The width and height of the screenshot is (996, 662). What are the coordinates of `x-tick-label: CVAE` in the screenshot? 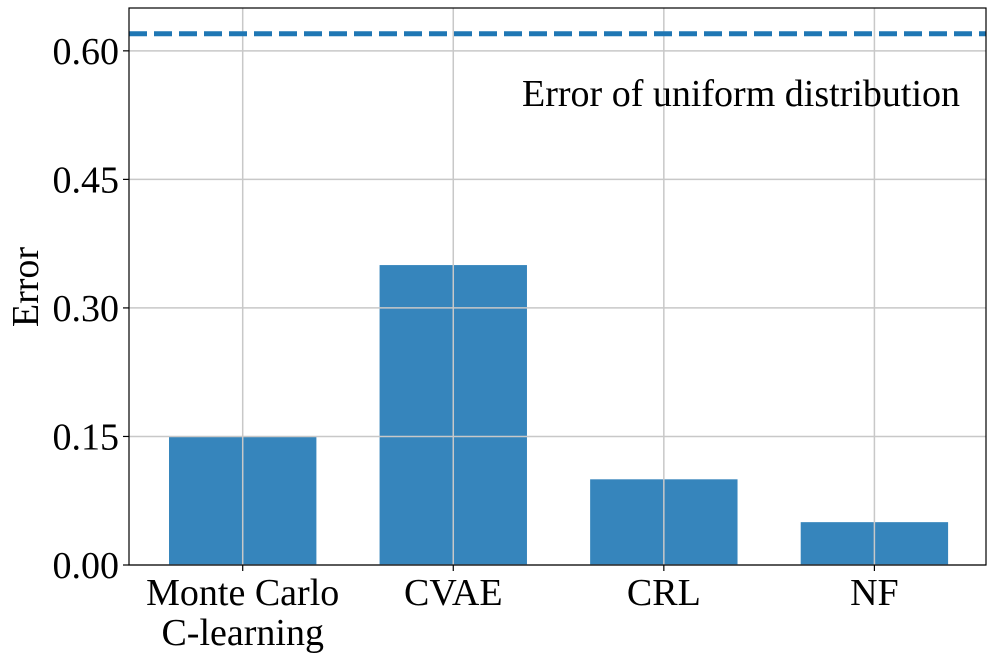 It's located at (453, 593).